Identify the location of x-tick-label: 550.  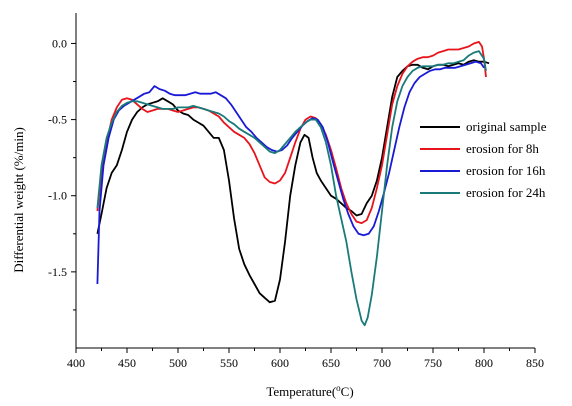
(229, 363).